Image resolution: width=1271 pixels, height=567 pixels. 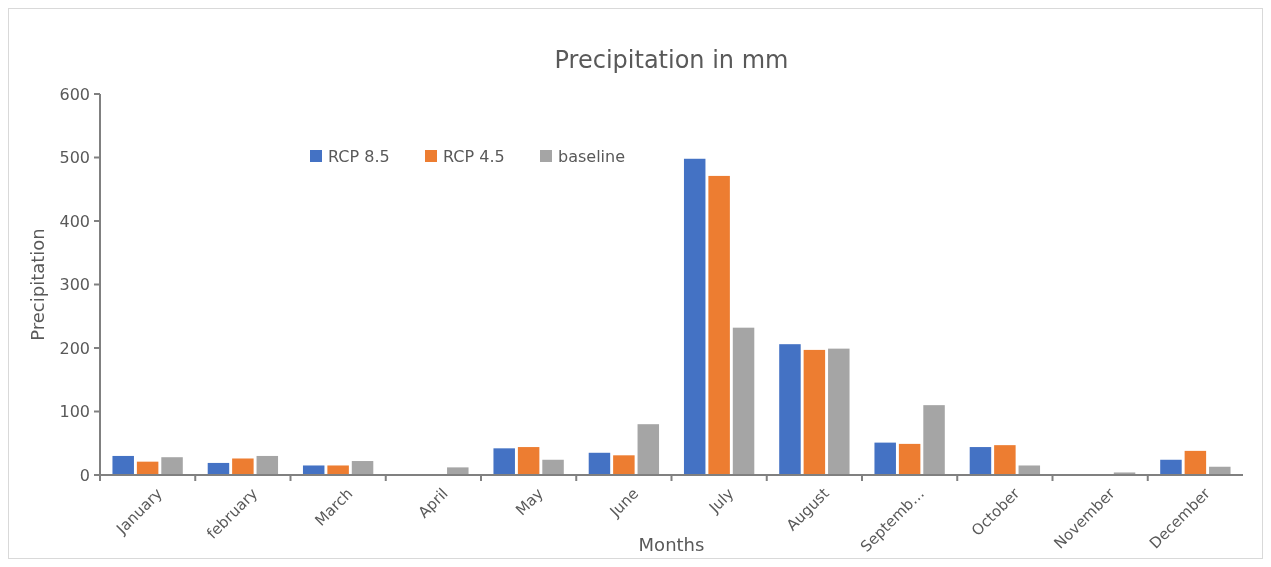 What do you see at coordinates (671, 544) in the screenshot?
I see `x-axis-title: Months` at bounding box center [671, 544].